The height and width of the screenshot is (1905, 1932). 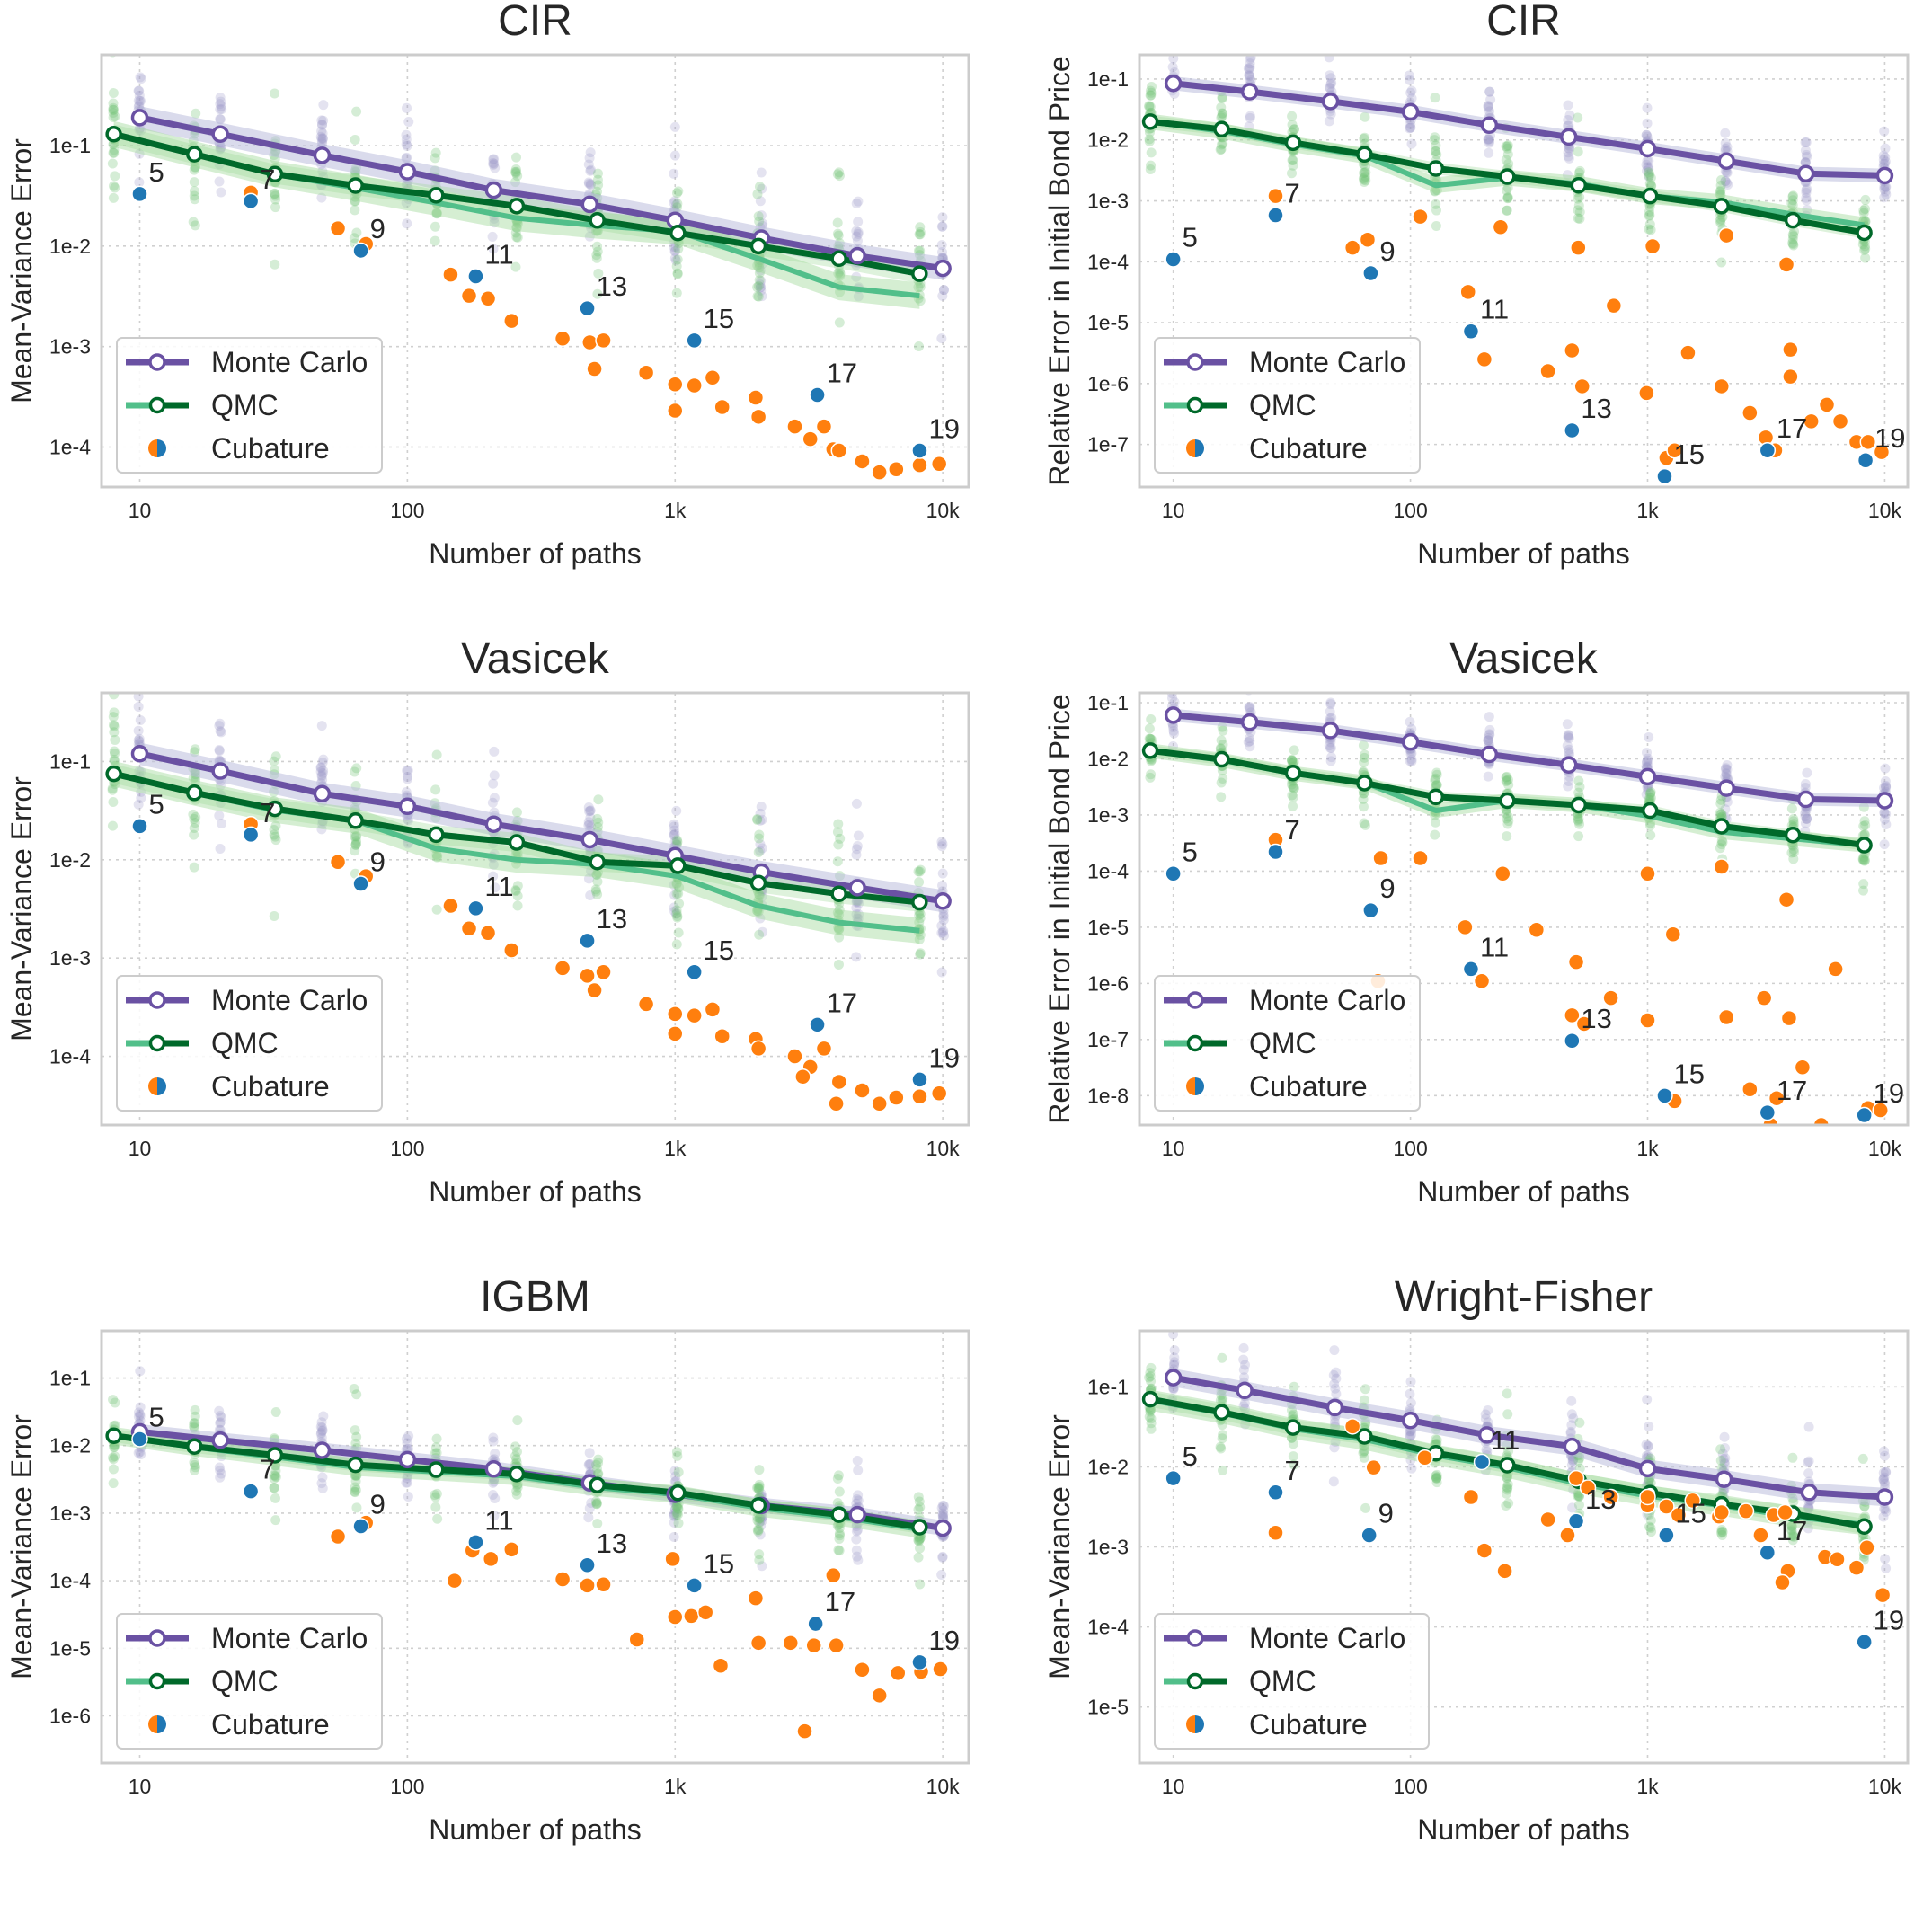 I want to click on x-tick-label: 10, so click(x=140, y=1149).